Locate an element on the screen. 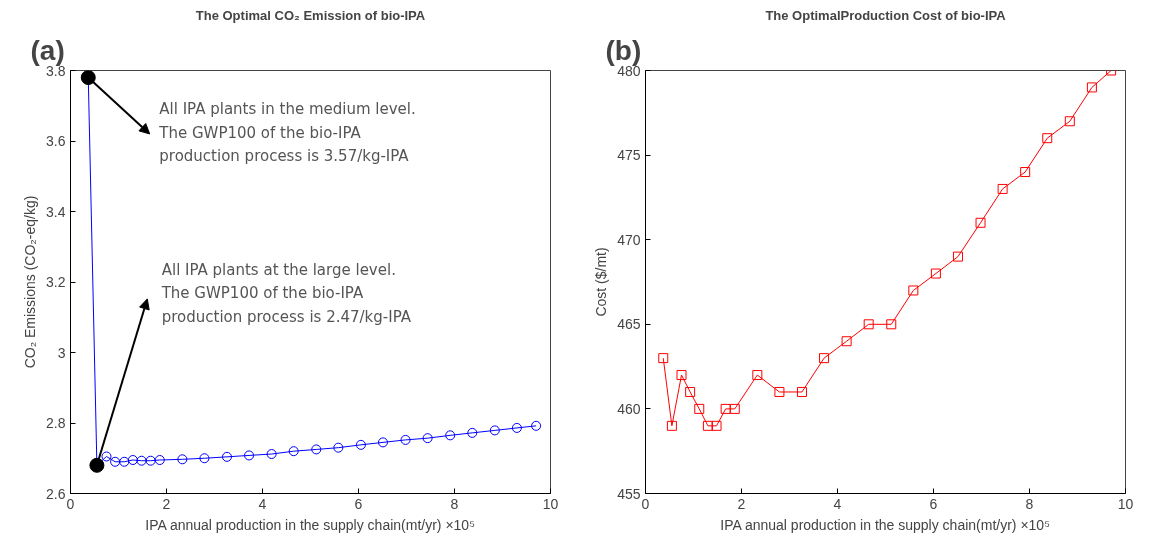 This screenshot has width=1168, height=541. y-tick-label: 2.8 is located at coordinates (56, 423).